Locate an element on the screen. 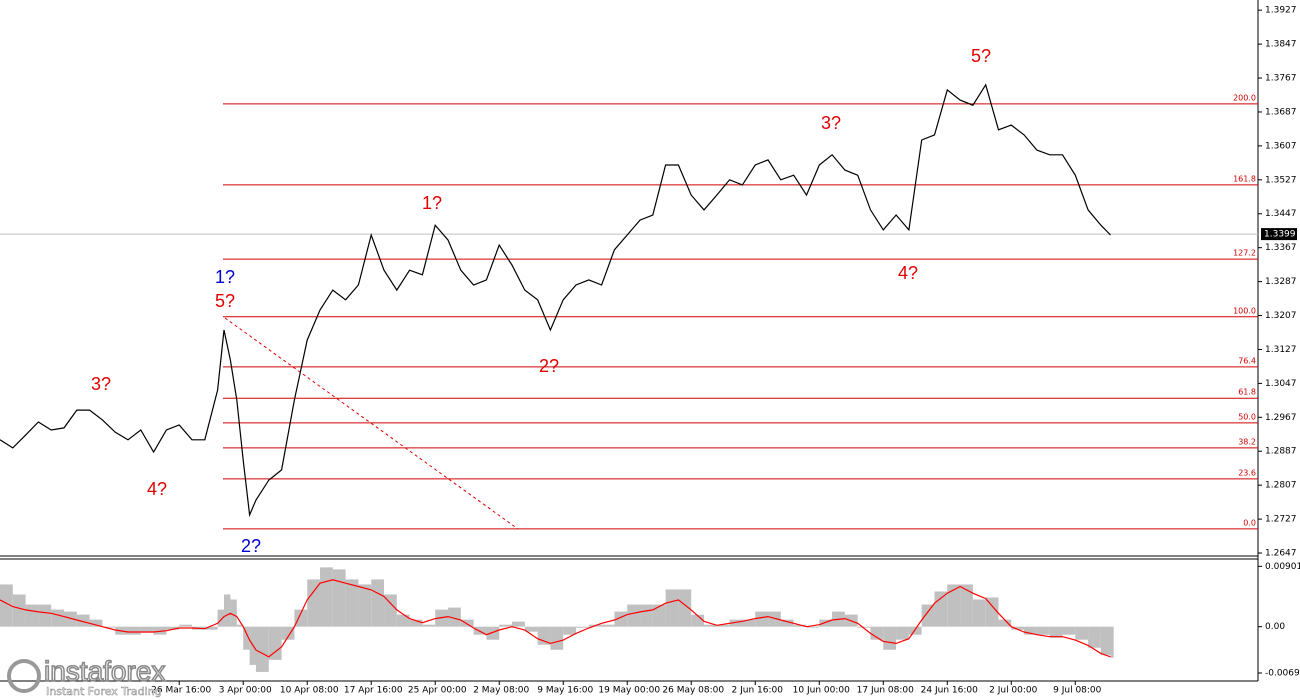 This screenshot has height=700, width=1300. y-tick-label: 1.3287 is located at coordinates (1281, 282).